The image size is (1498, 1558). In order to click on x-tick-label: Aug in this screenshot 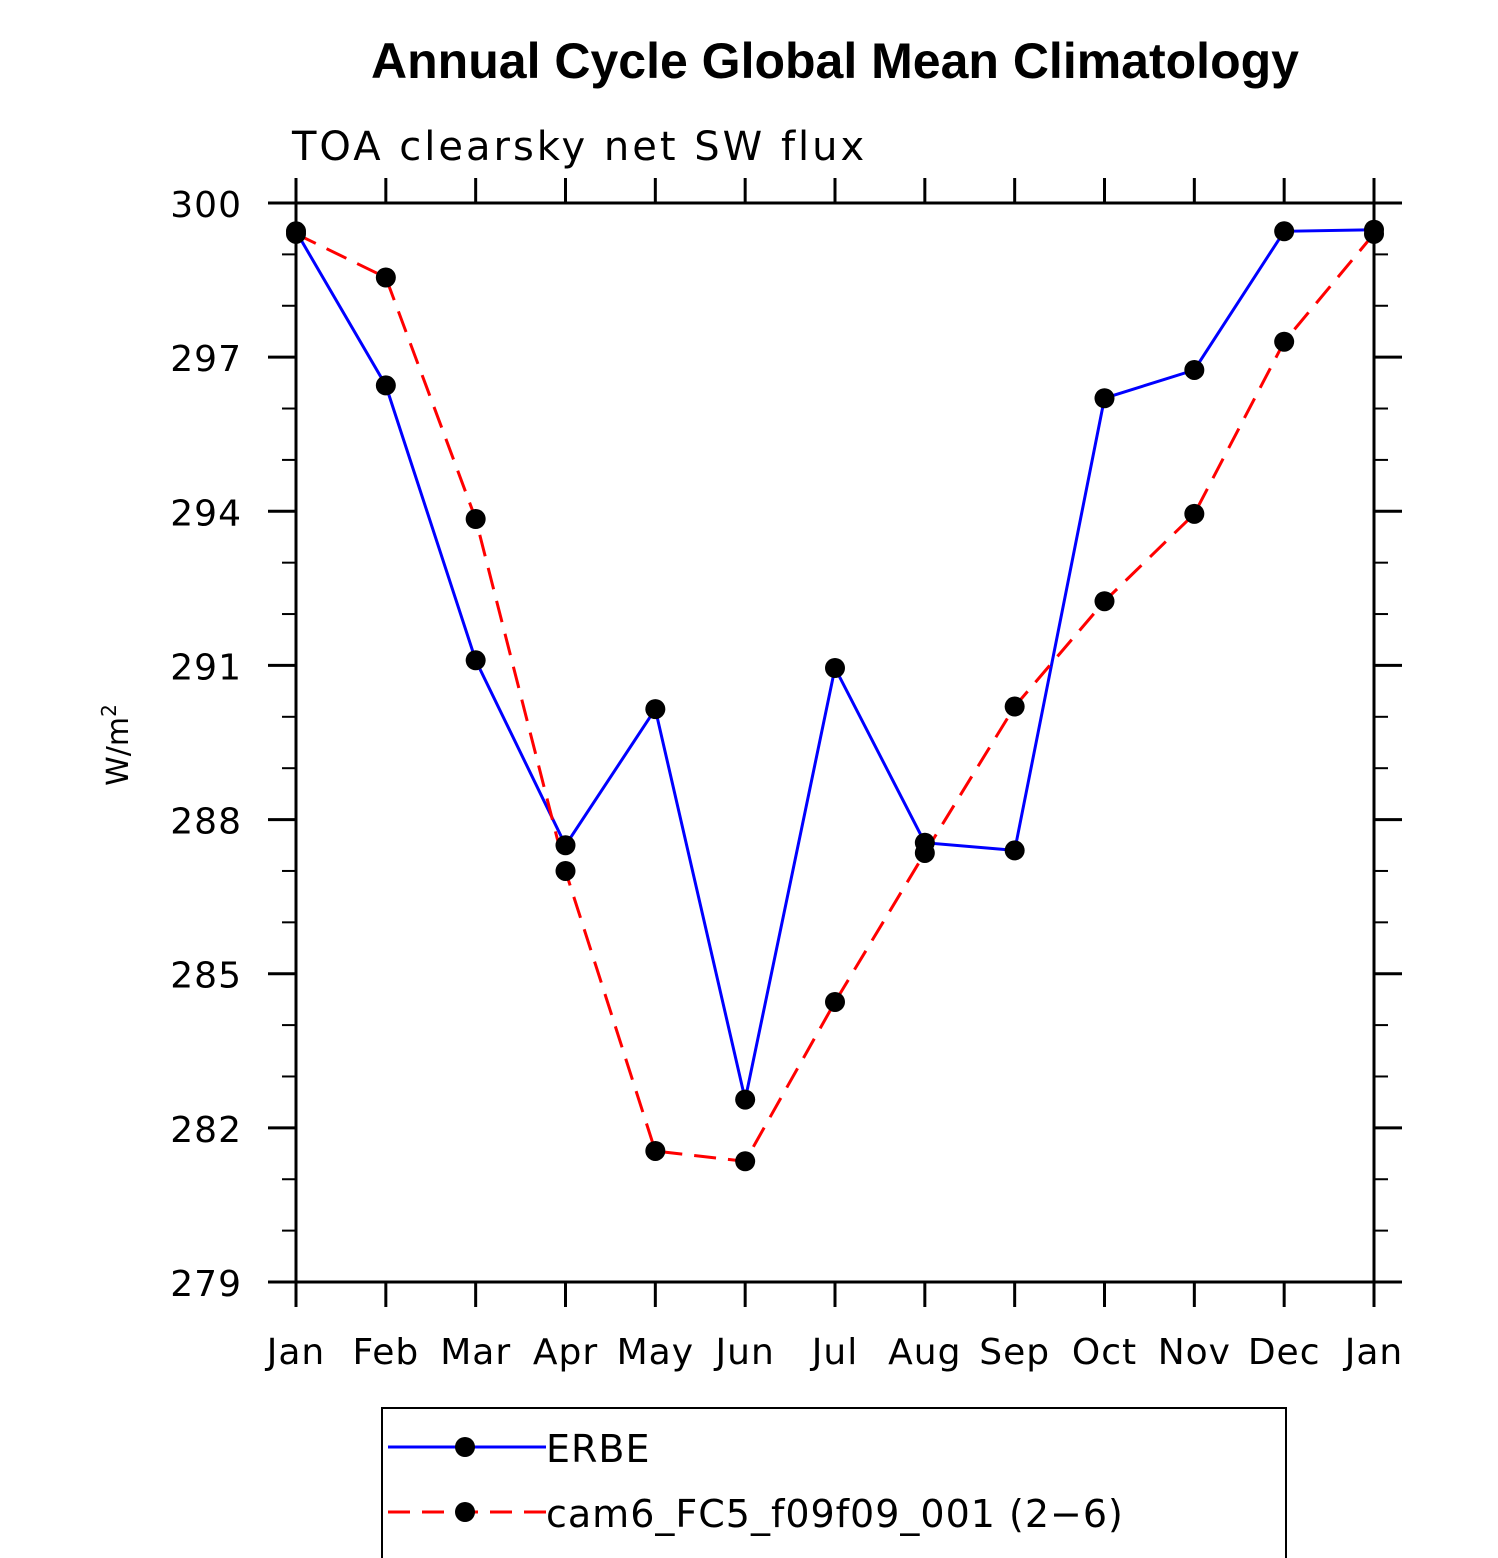, I will do `click(924, 1352)`.